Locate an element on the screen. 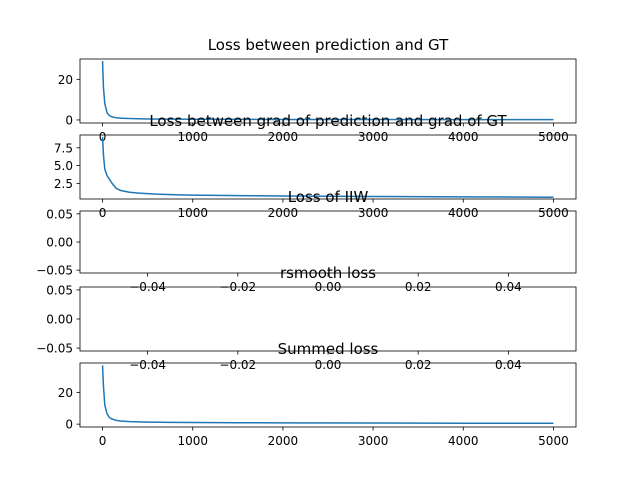 The image size is (640, 480). y-tick-label: 7.5 is located at coordinates (63, 148).